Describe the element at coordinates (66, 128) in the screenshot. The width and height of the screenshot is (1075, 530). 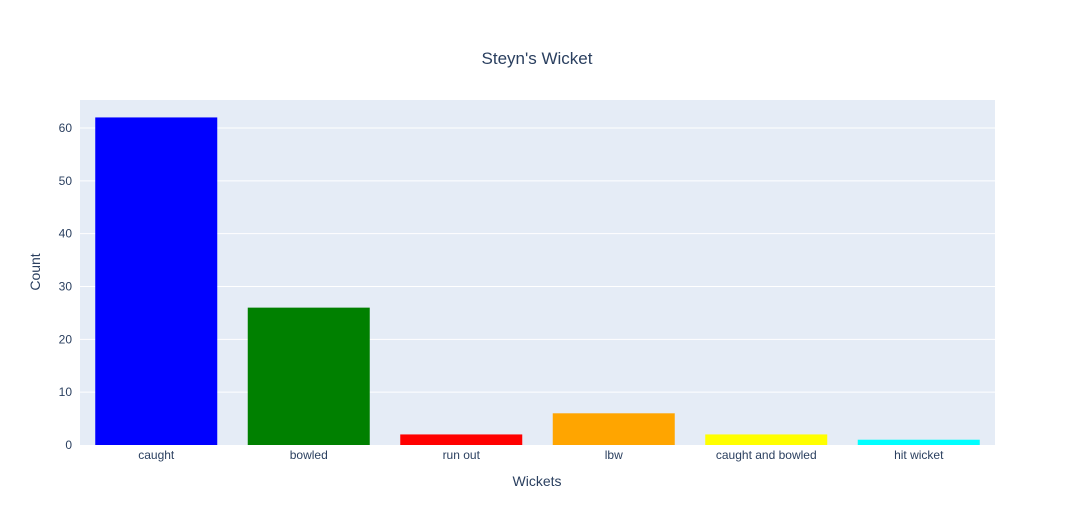
I see `y-tick-label: 60` at that location.